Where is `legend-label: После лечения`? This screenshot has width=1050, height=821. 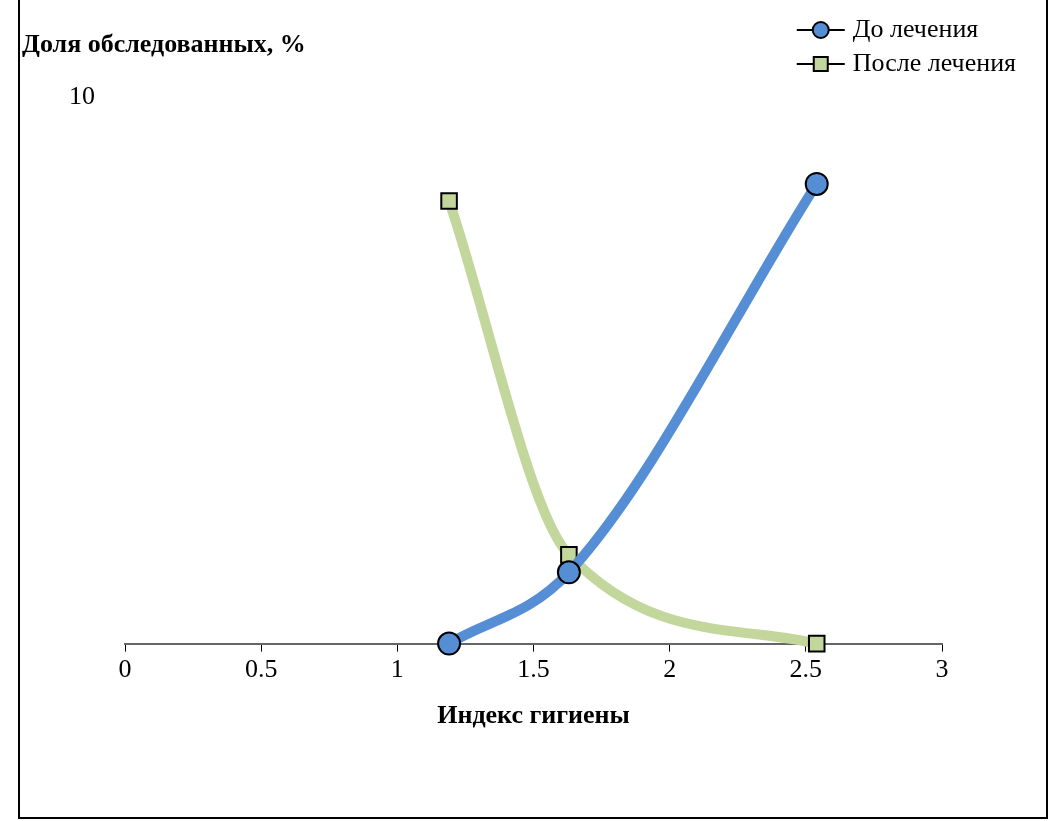 legend-label: После лечения is located at coordinates (934, 62).